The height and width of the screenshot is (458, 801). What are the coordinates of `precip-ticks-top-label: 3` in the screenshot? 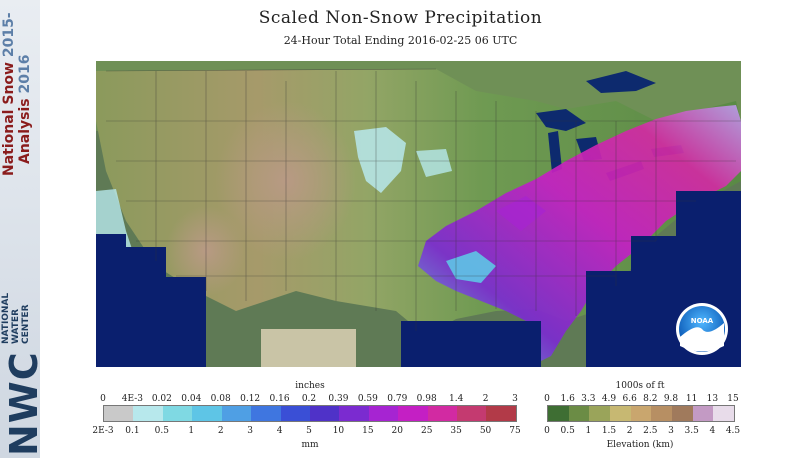 It's located at (515, 399).